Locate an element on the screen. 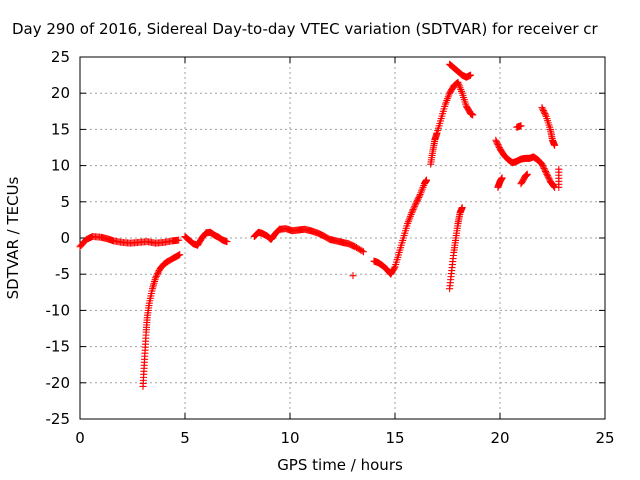 This screenshot has width=640, height=480. y-tick-label: 5 is located at coordinates (65, 202).